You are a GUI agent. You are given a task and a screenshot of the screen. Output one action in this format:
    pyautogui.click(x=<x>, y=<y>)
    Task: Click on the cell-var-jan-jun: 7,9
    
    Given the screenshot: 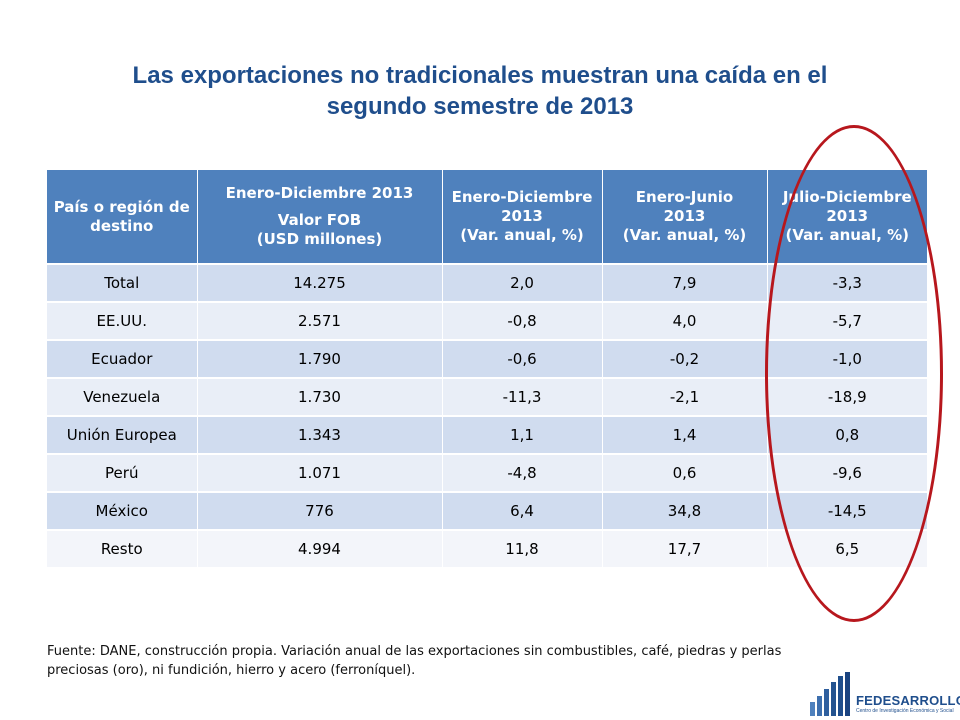 What is the action you would take?
    pyautogui.click(x=685, y=282)
    